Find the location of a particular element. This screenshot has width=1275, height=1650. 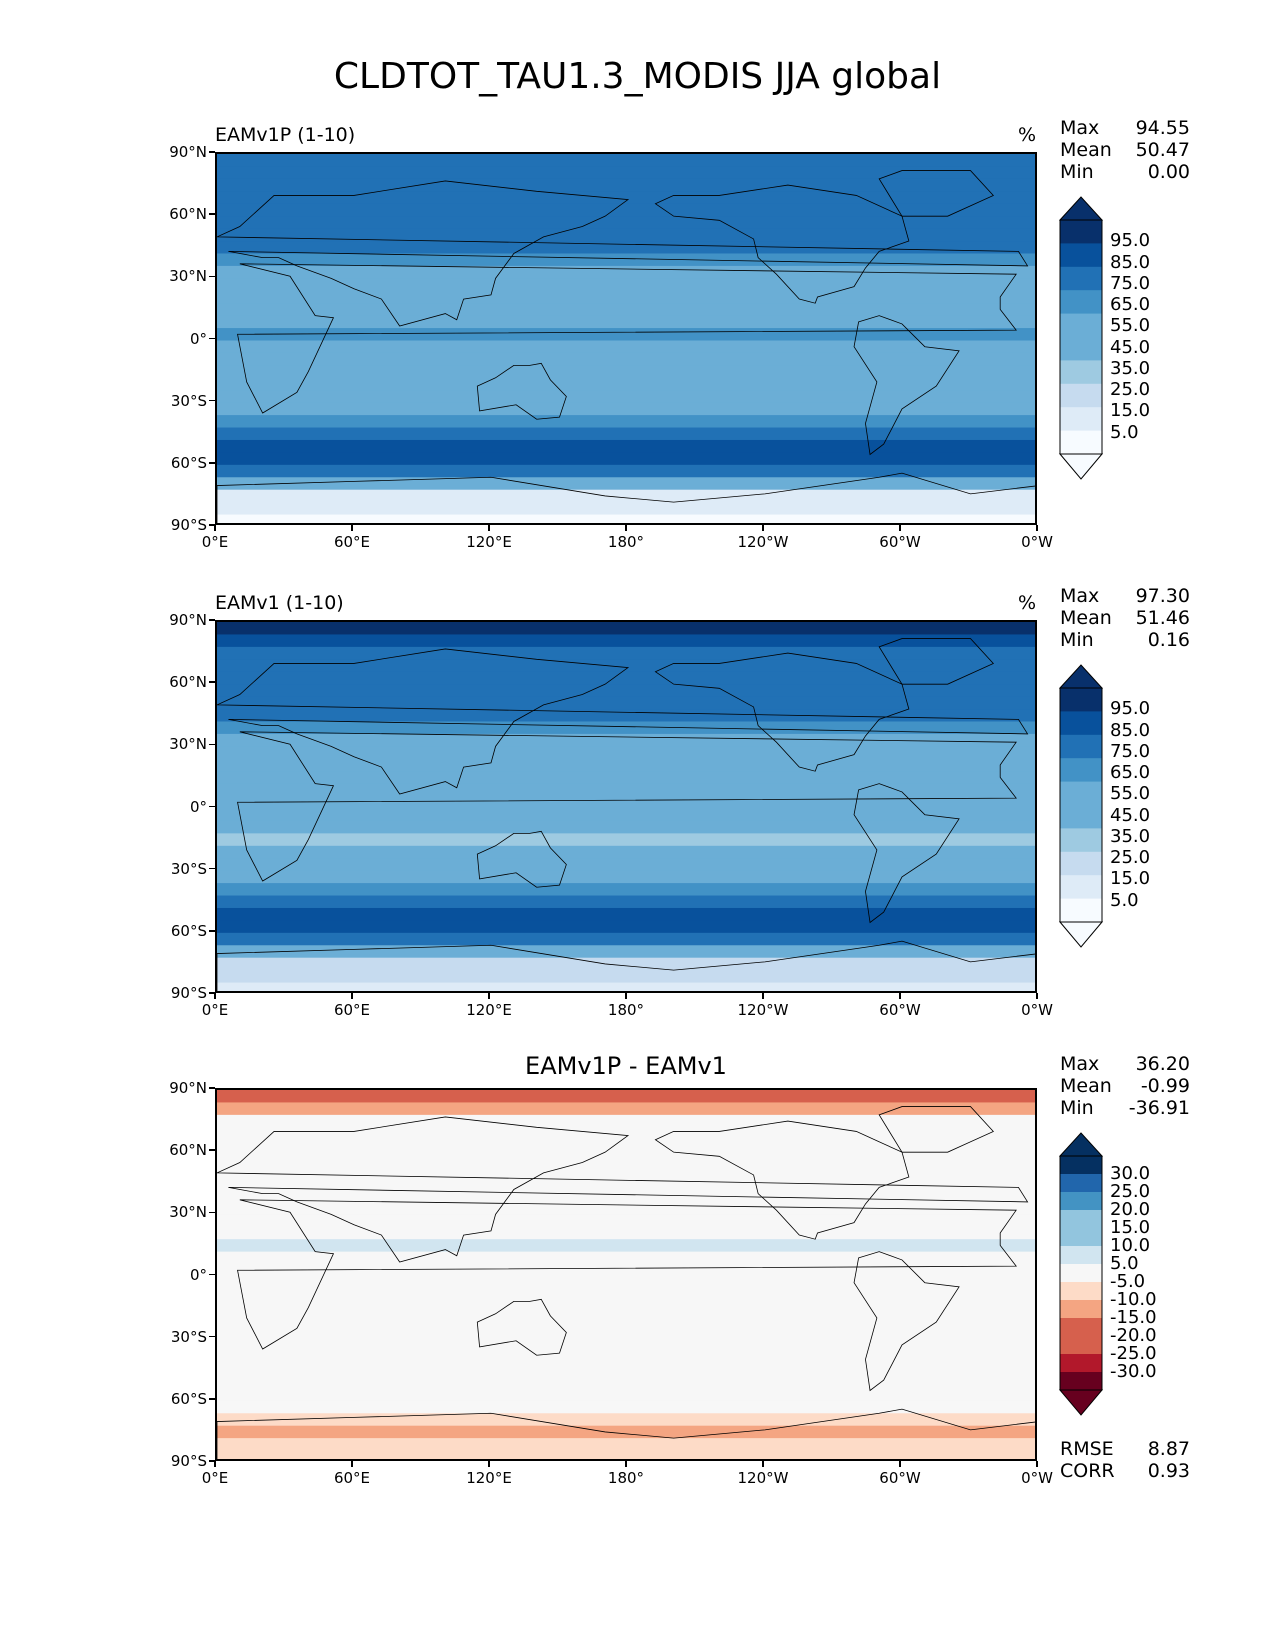

min-label: Min is located at coordinates (1077, 172).